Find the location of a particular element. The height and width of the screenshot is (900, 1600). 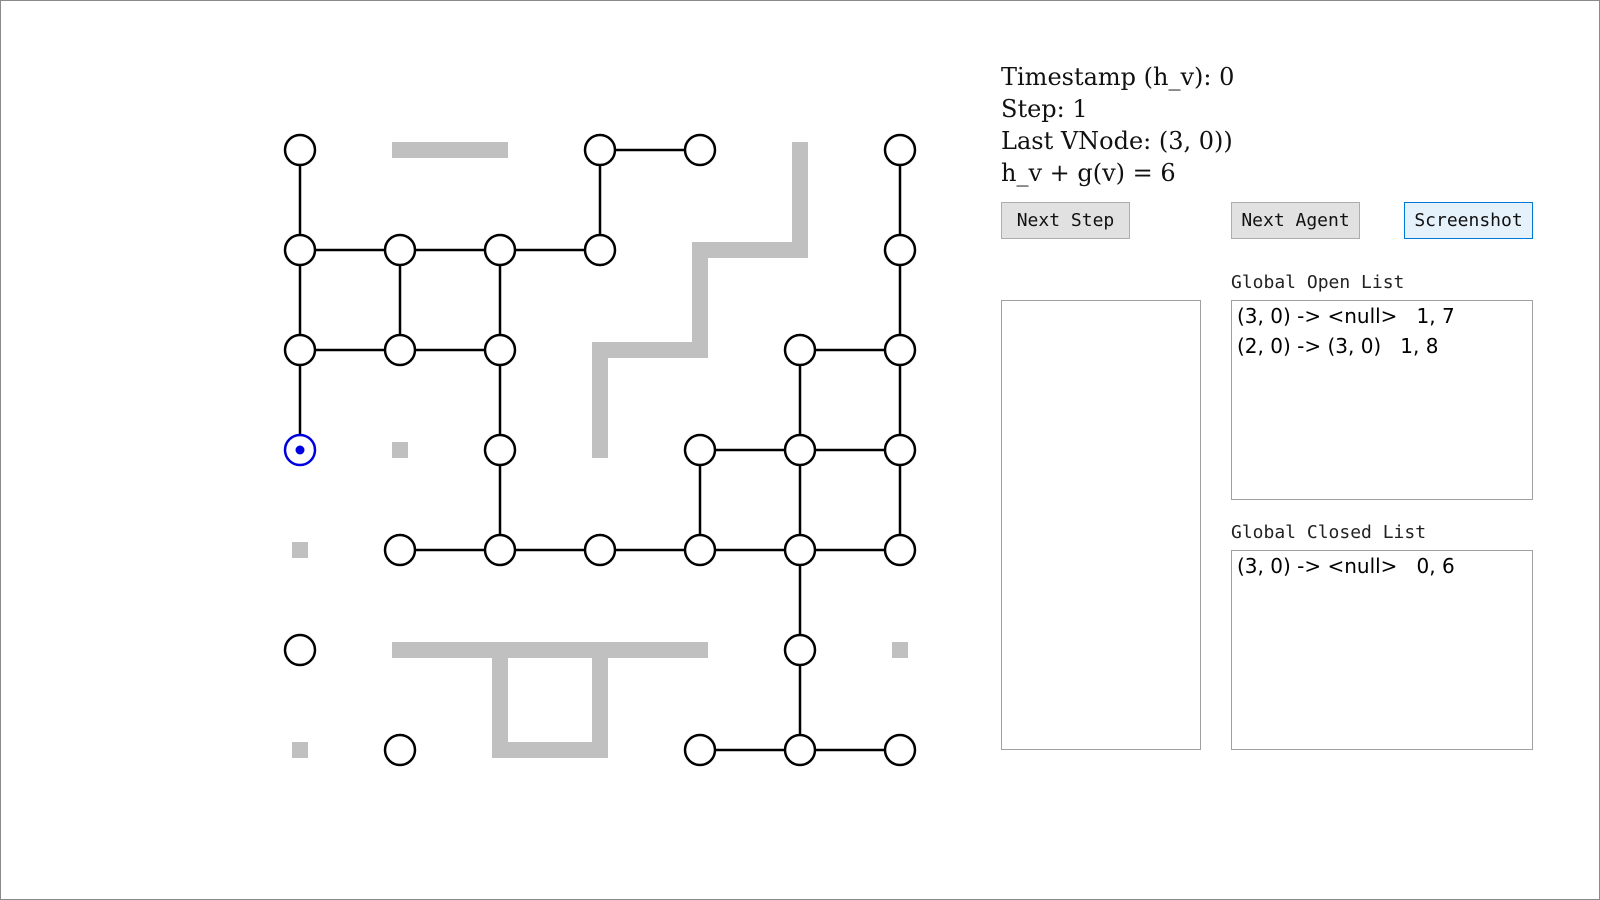

next-agent-button: Next Agent is located at coordinates (1295, 220).